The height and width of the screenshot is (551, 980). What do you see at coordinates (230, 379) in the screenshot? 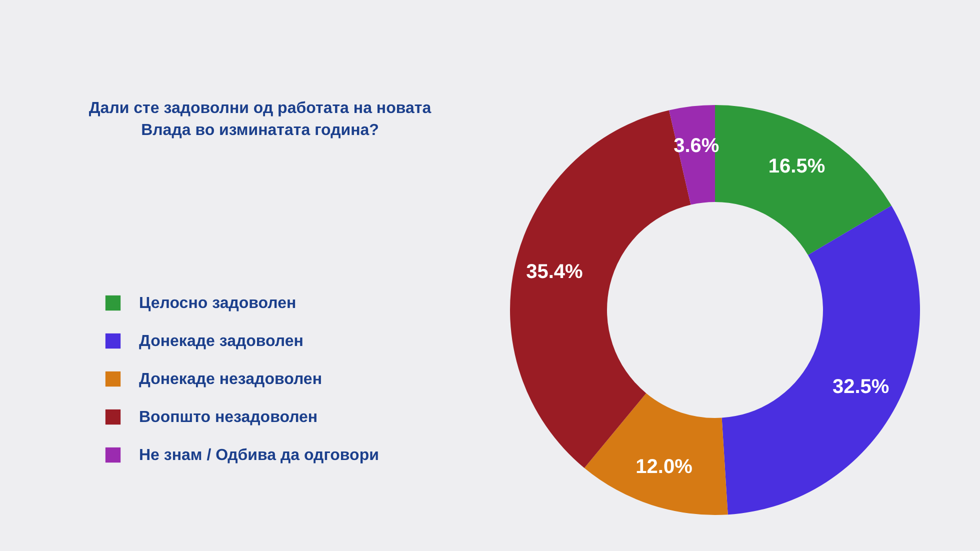
I see `legend-label: Донекаде незадоволен` at bounding box center [230, 379].